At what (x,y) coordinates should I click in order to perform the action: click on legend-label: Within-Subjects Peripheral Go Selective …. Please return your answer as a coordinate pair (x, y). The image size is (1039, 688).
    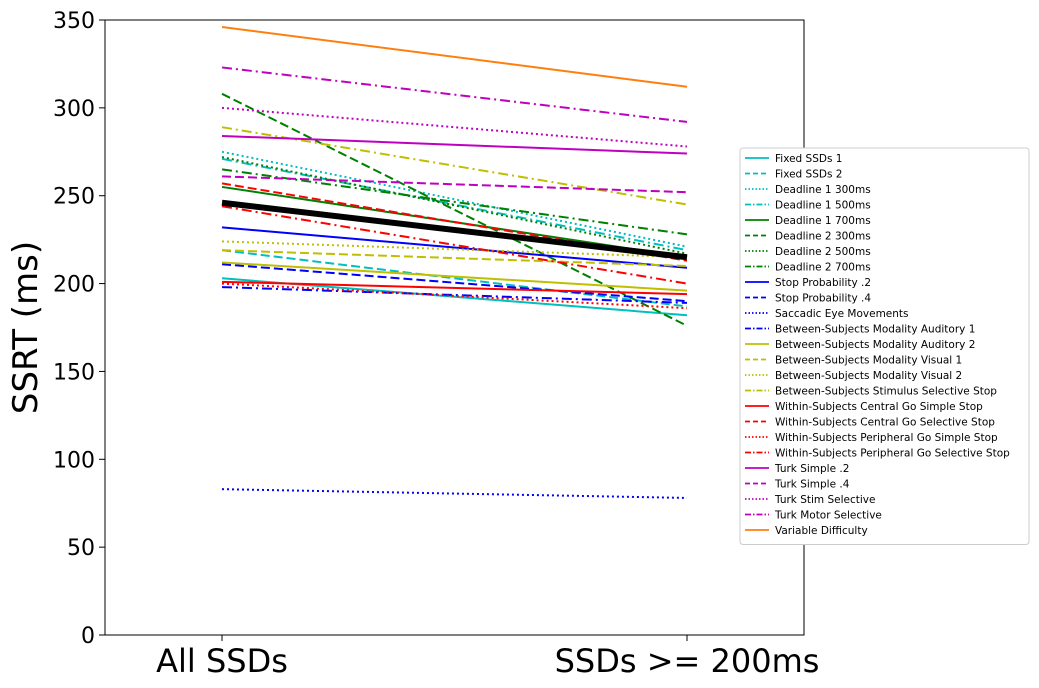
    Looking at the image, I should click on (892, 454).